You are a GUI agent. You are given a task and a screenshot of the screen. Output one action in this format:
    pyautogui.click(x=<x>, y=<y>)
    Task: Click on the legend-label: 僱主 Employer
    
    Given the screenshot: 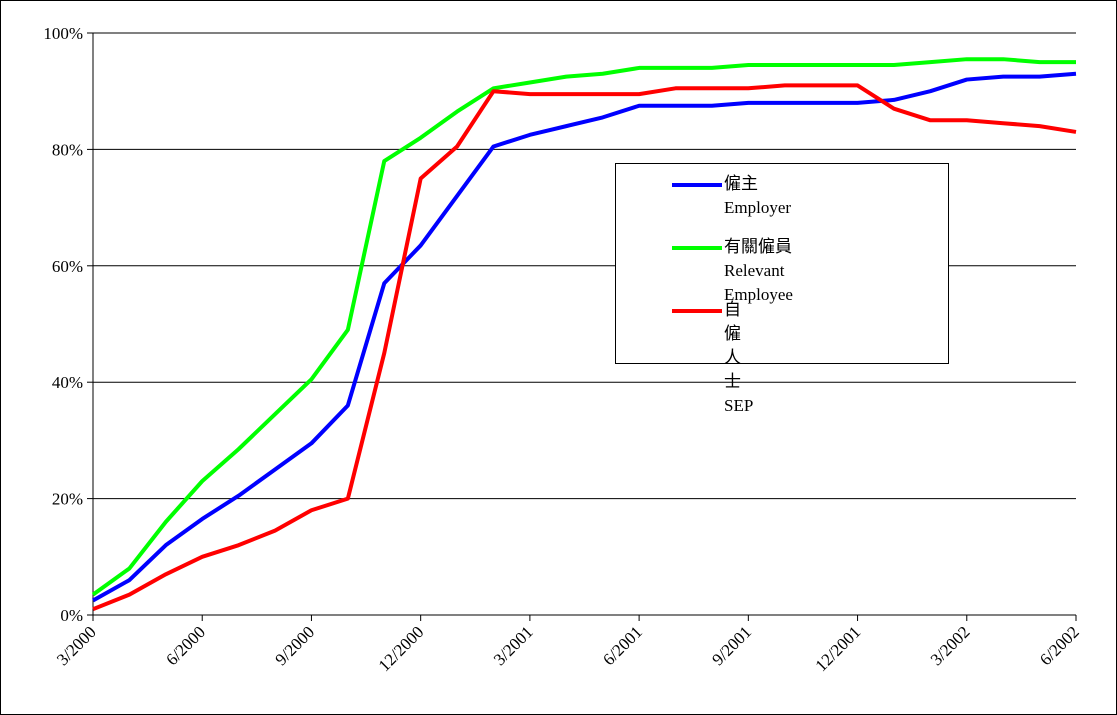 What is the action you would take?
    pyautogui.click(x=758, y=195)
    